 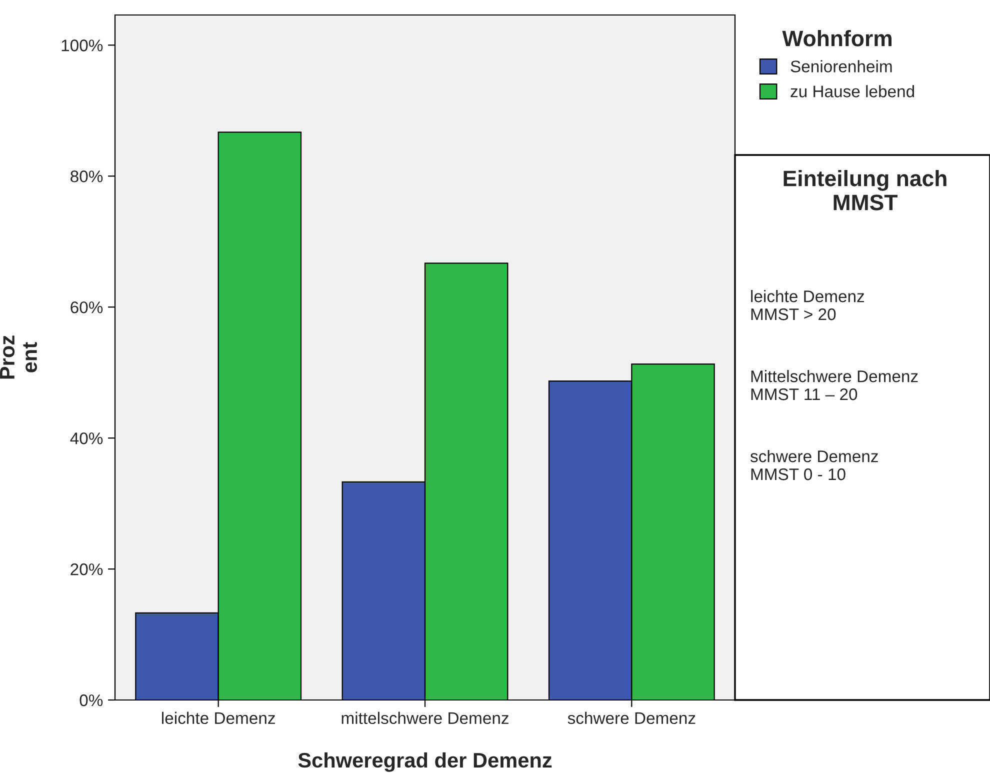 I want to click on legend-label: zu Hause lebend, so click(x=852, y=91).